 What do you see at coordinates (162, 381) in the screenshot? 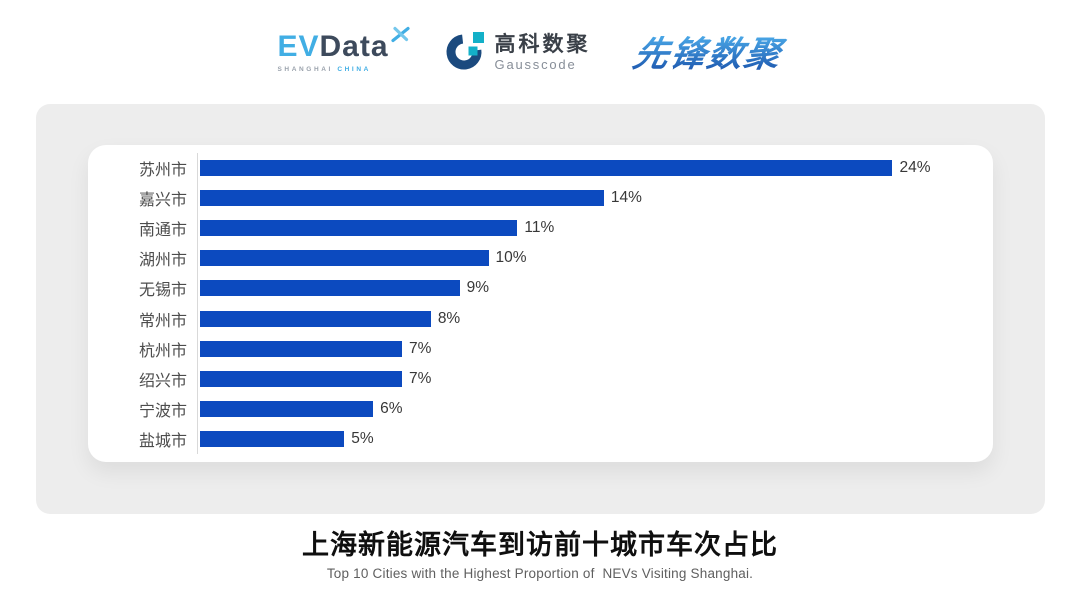
I see `category-label: 绍兴市` at bounding box center [162, 381].